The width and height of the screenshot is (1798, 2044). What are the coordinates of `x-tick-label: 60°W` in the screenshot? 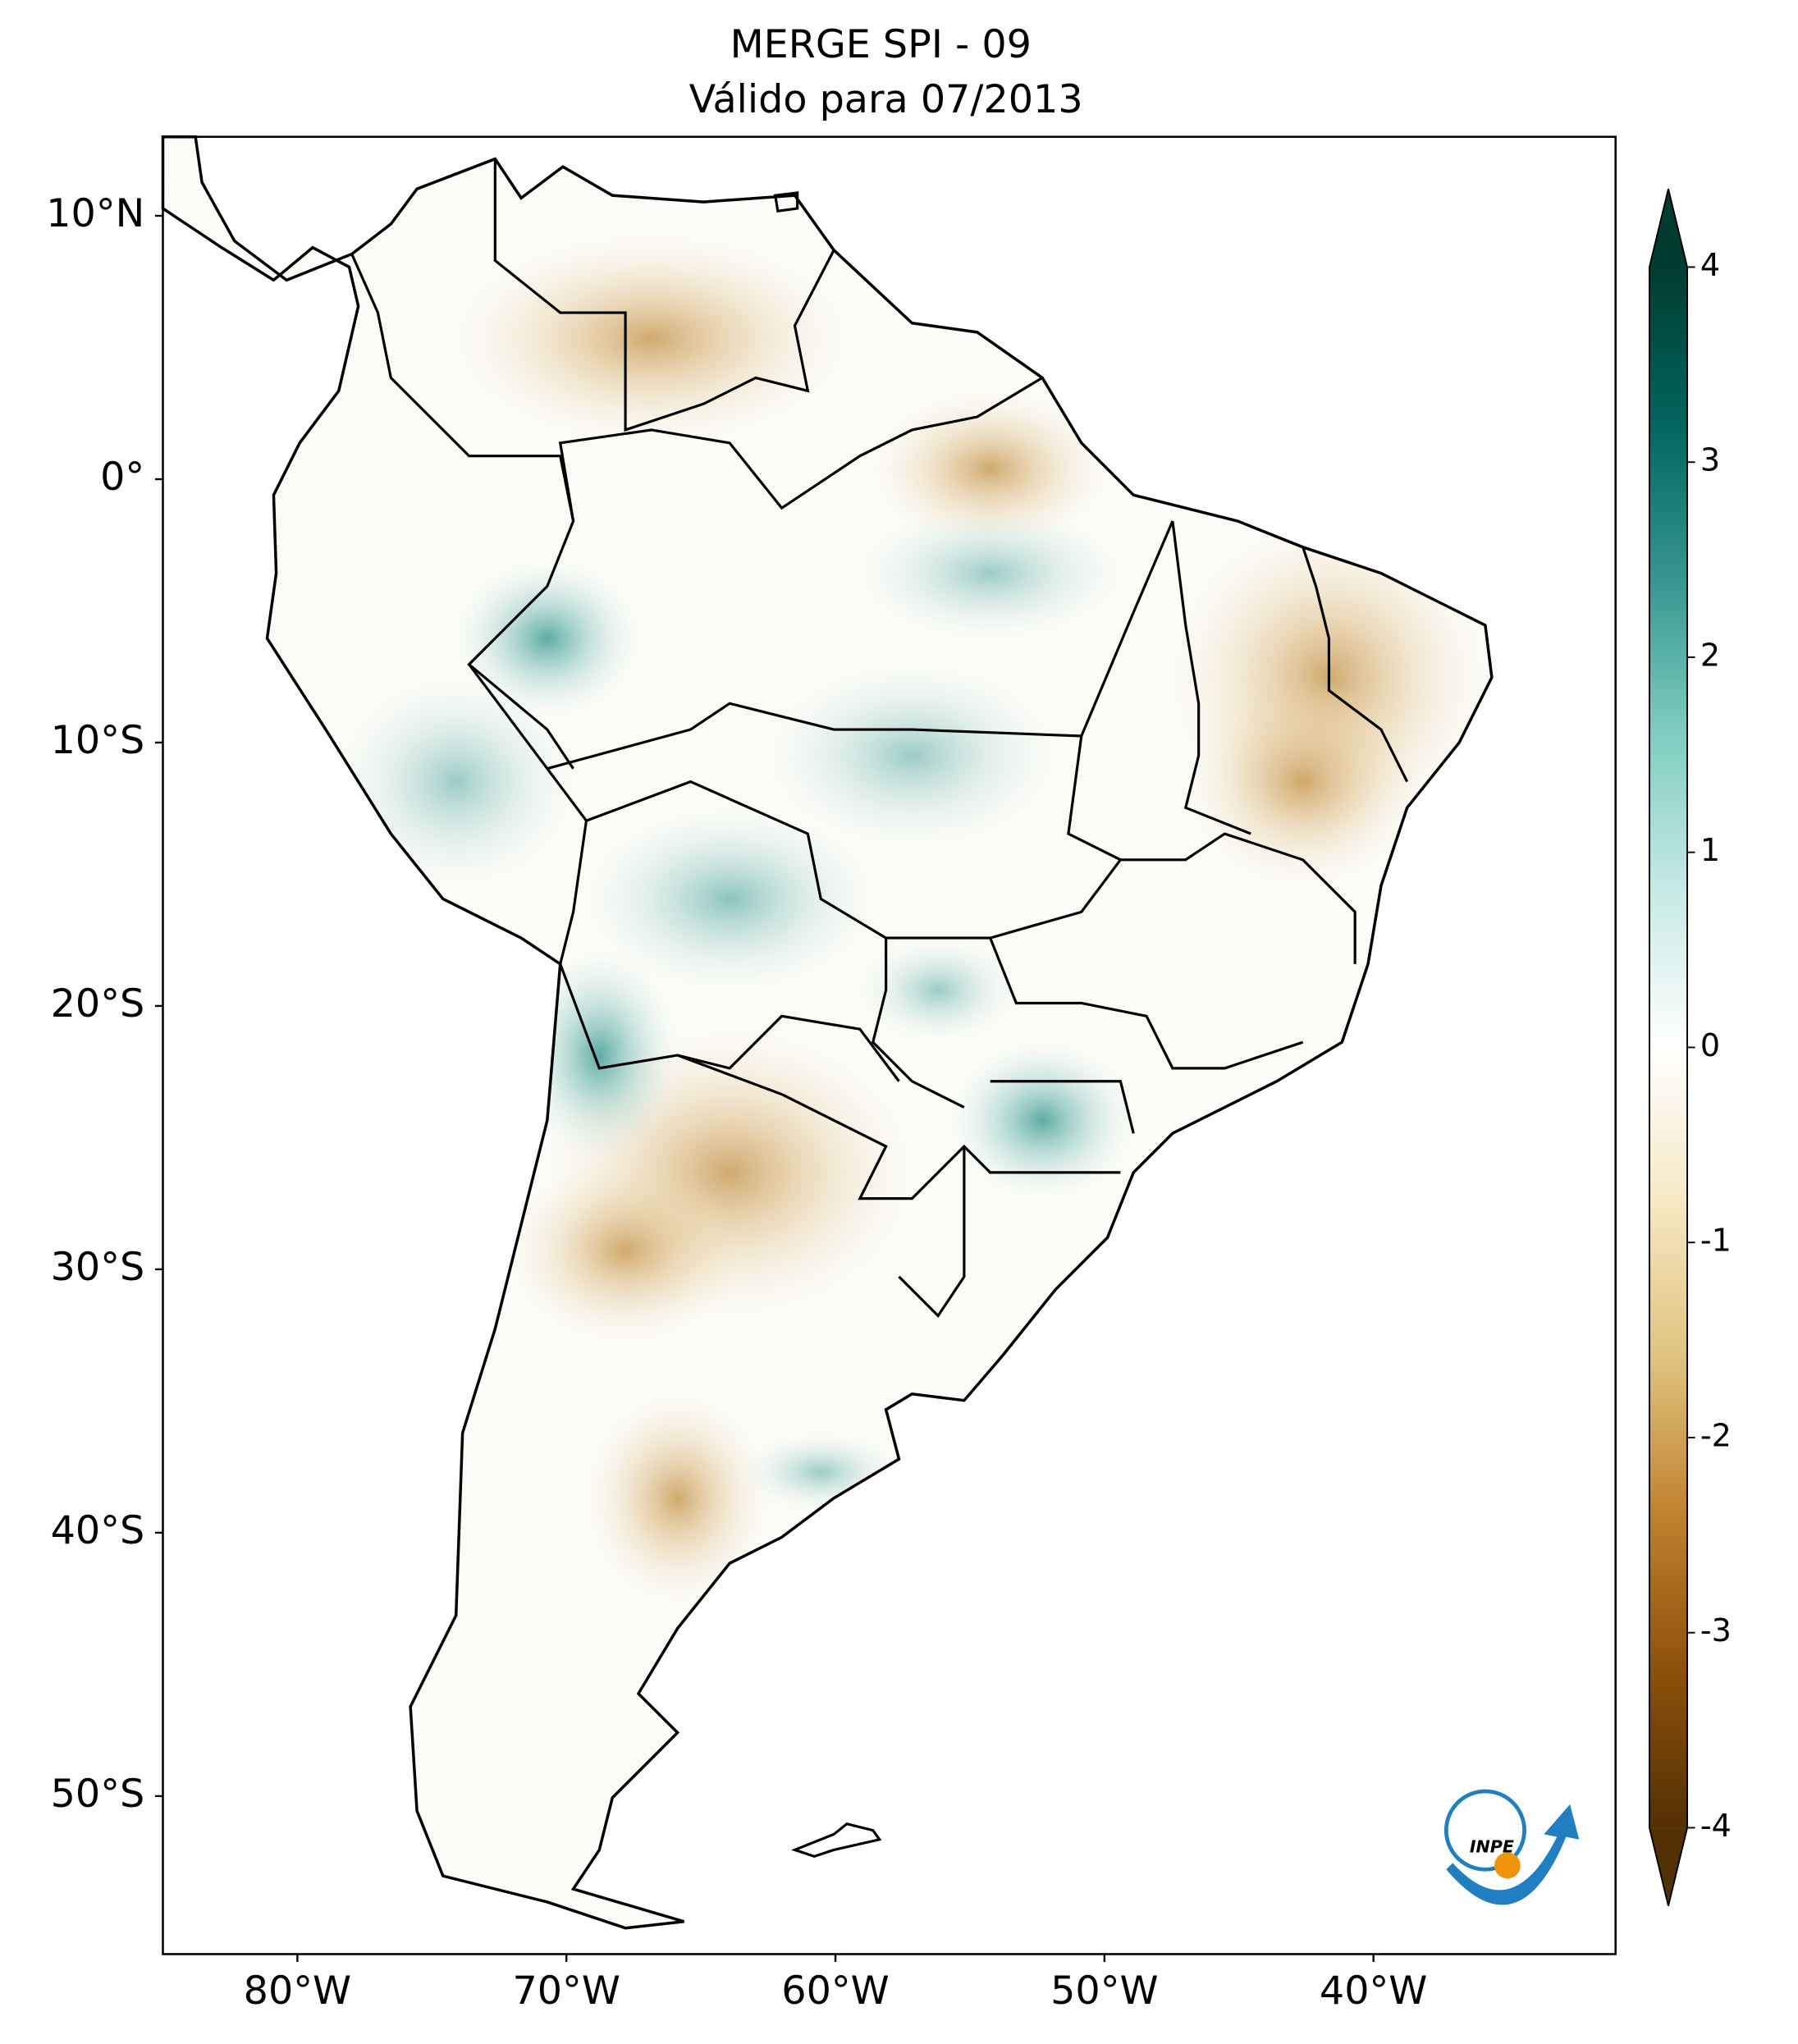 It's located at (835, 1992).